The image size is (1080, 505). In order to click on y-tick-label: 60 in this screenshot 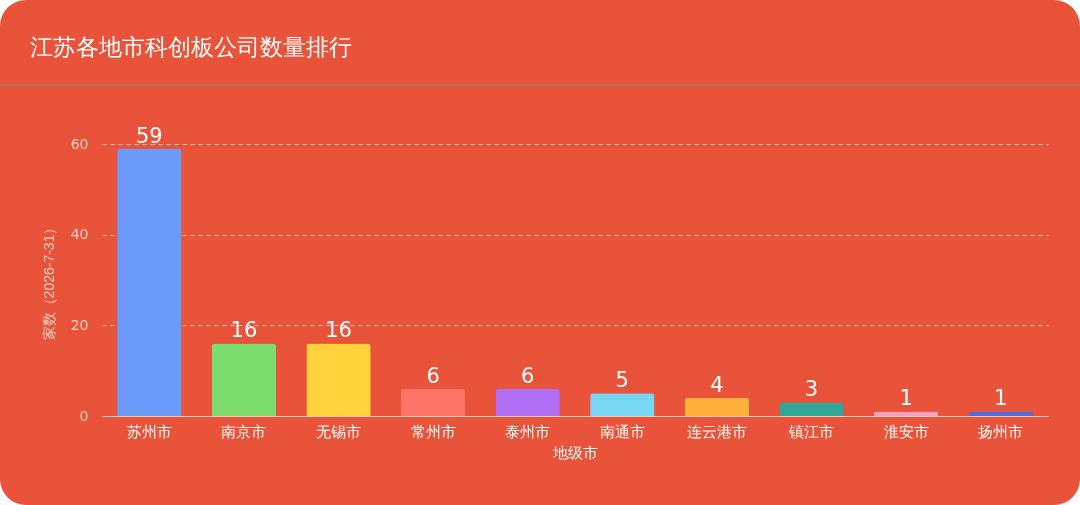, I will do `click(79, 143)`.